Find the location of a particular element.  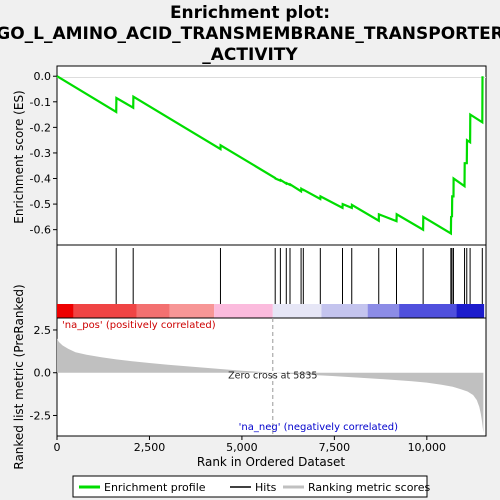

legend-enrichment-profile-label: Enrichment profile is located at coordinates (155, 487).